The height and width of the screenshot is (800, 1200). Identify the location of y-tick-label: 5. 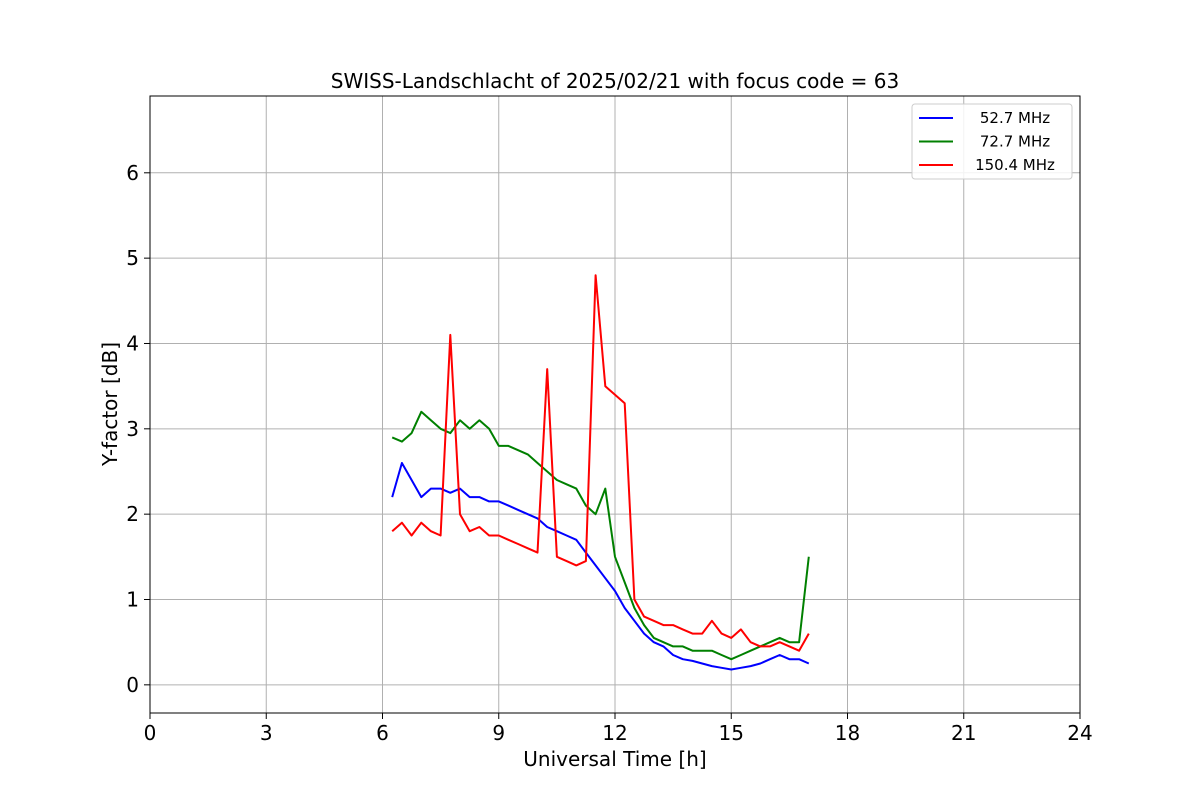
(132, 258).